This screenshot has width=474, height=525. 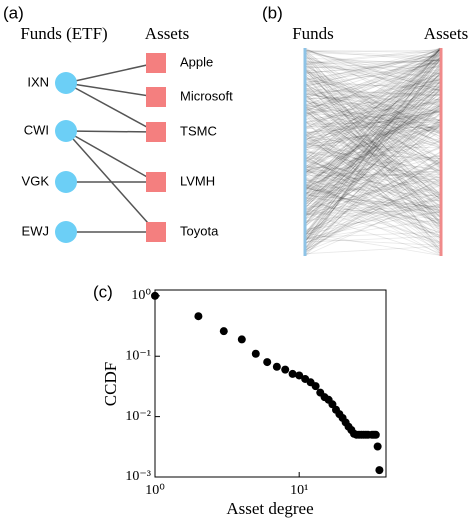 What do you see at coordinates (36, 129) in the screenshot?
I see `fund-label: CWI` at bounding box center [36, 129].